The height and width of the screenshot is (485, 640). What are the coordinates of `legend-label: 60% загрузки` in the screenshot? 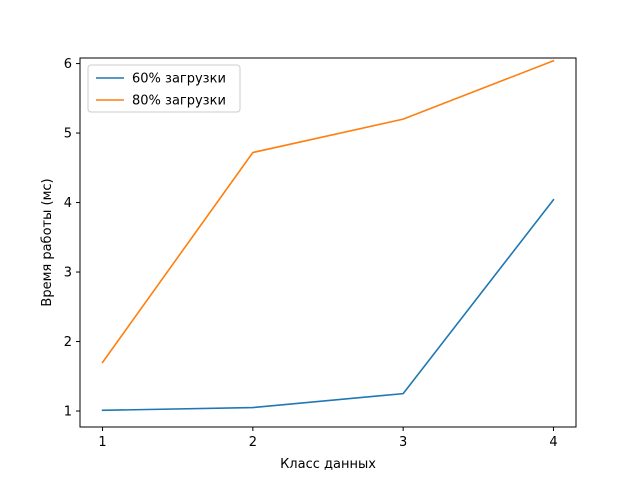 It's located at (179, 79).